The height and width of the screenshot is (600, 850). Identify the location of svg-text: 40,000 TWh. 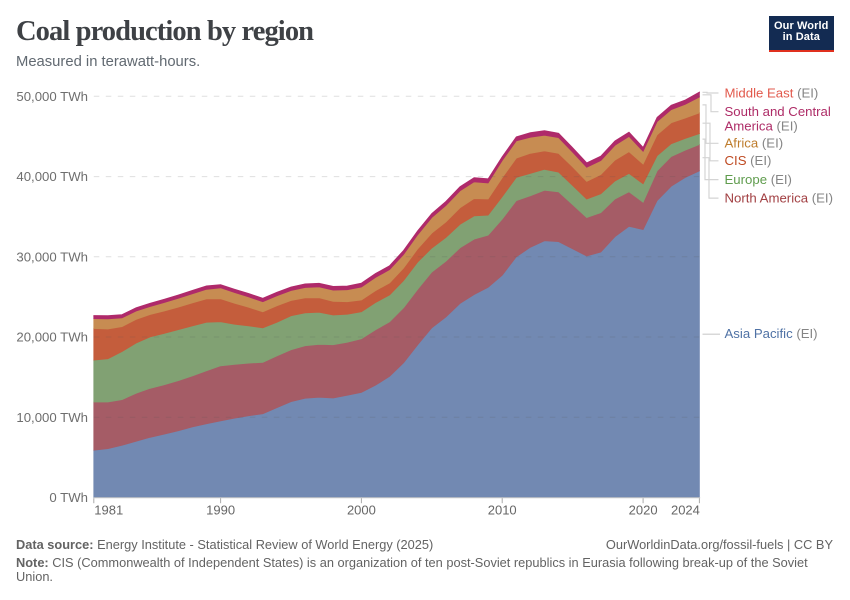
(52, 176).